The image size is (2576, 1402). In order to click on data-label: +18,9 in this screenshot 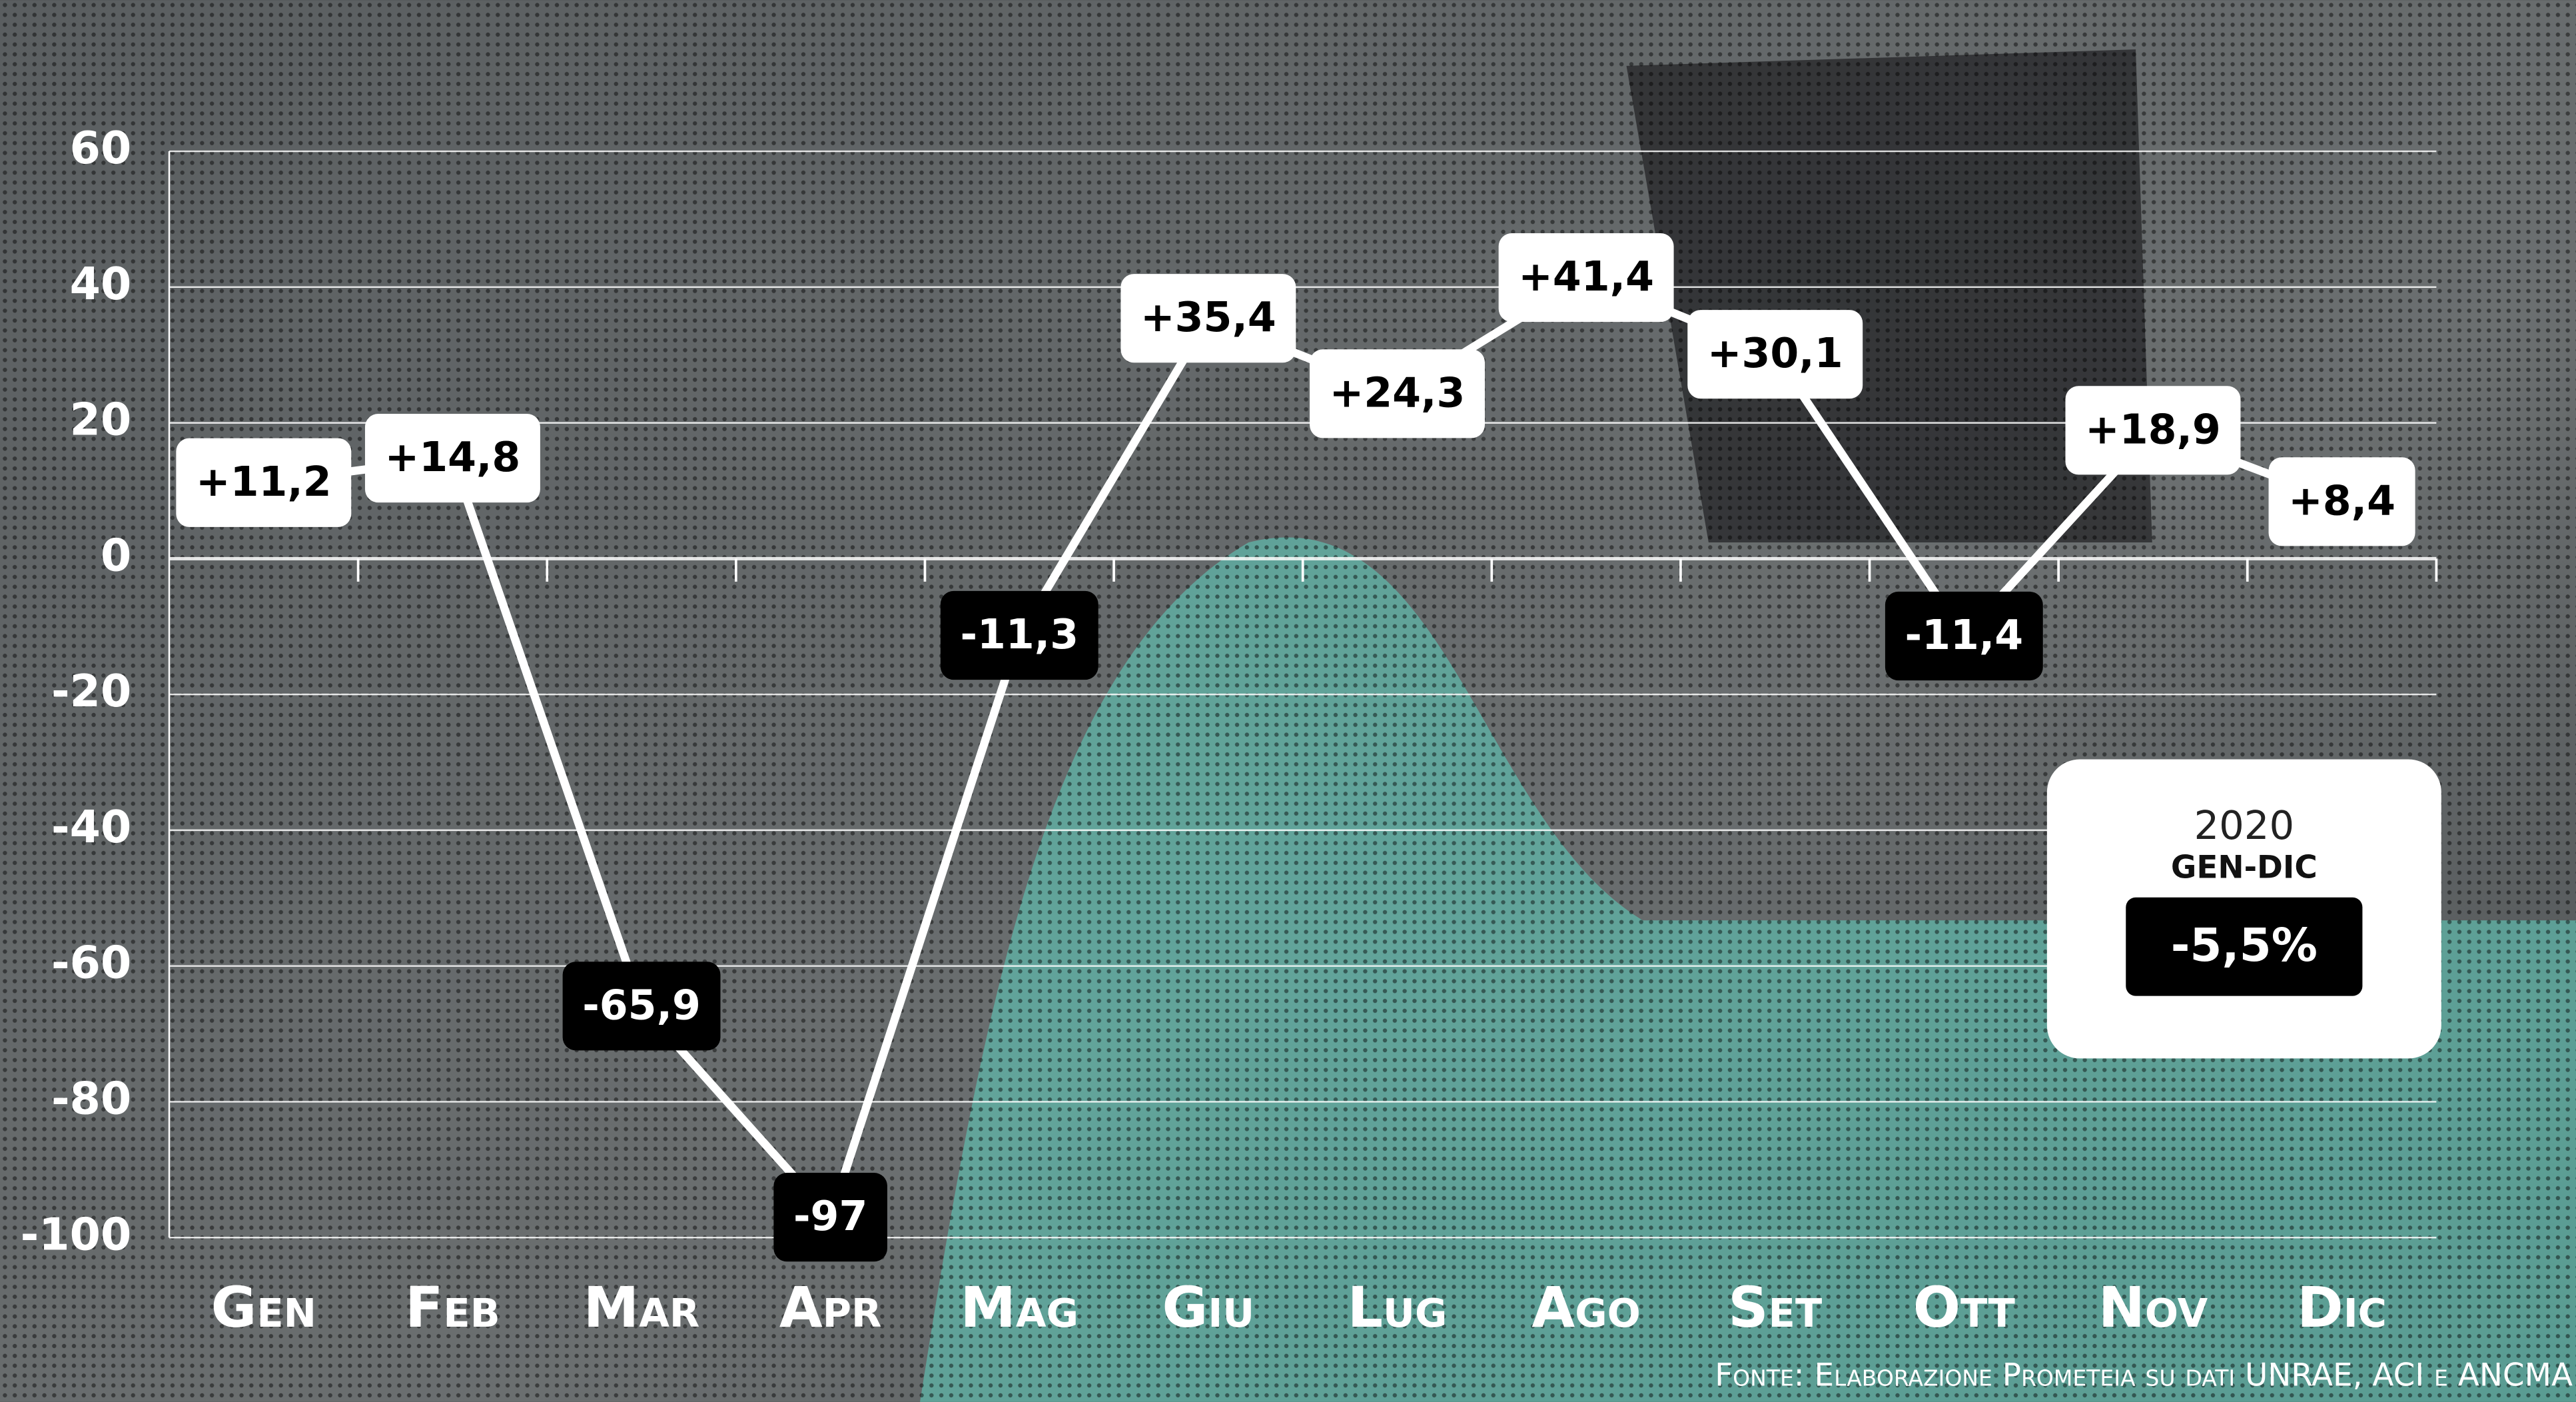, I will do `click(2153, 430)`.